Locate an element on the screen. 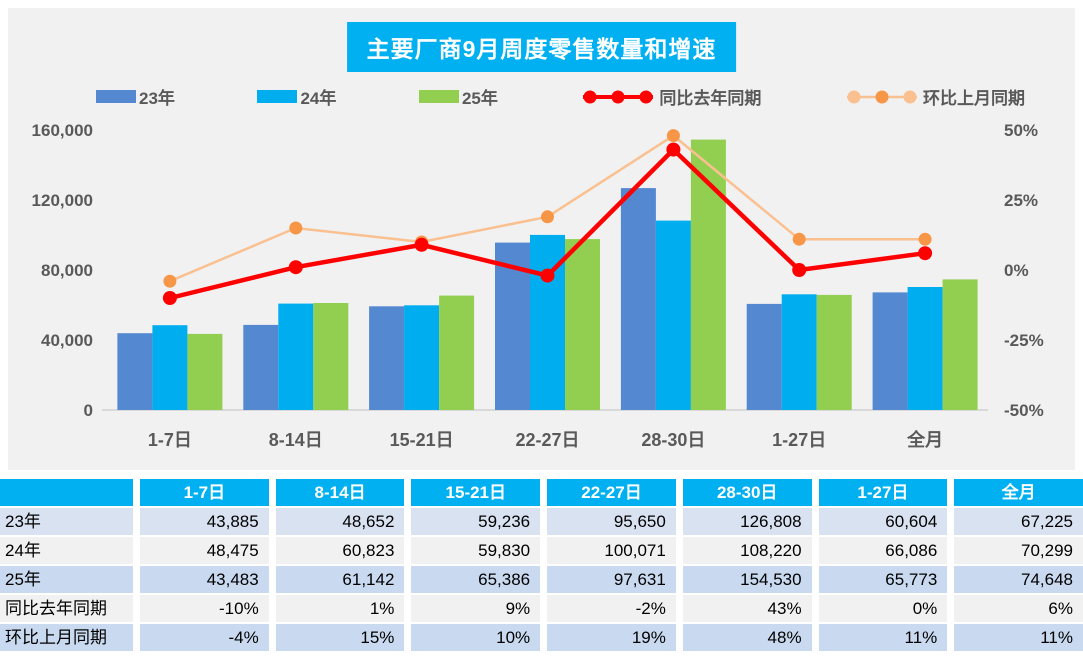 This screenshot has height=659, width=1083. left-axis-tick: 160,000 is located at coordinates (62, 130).